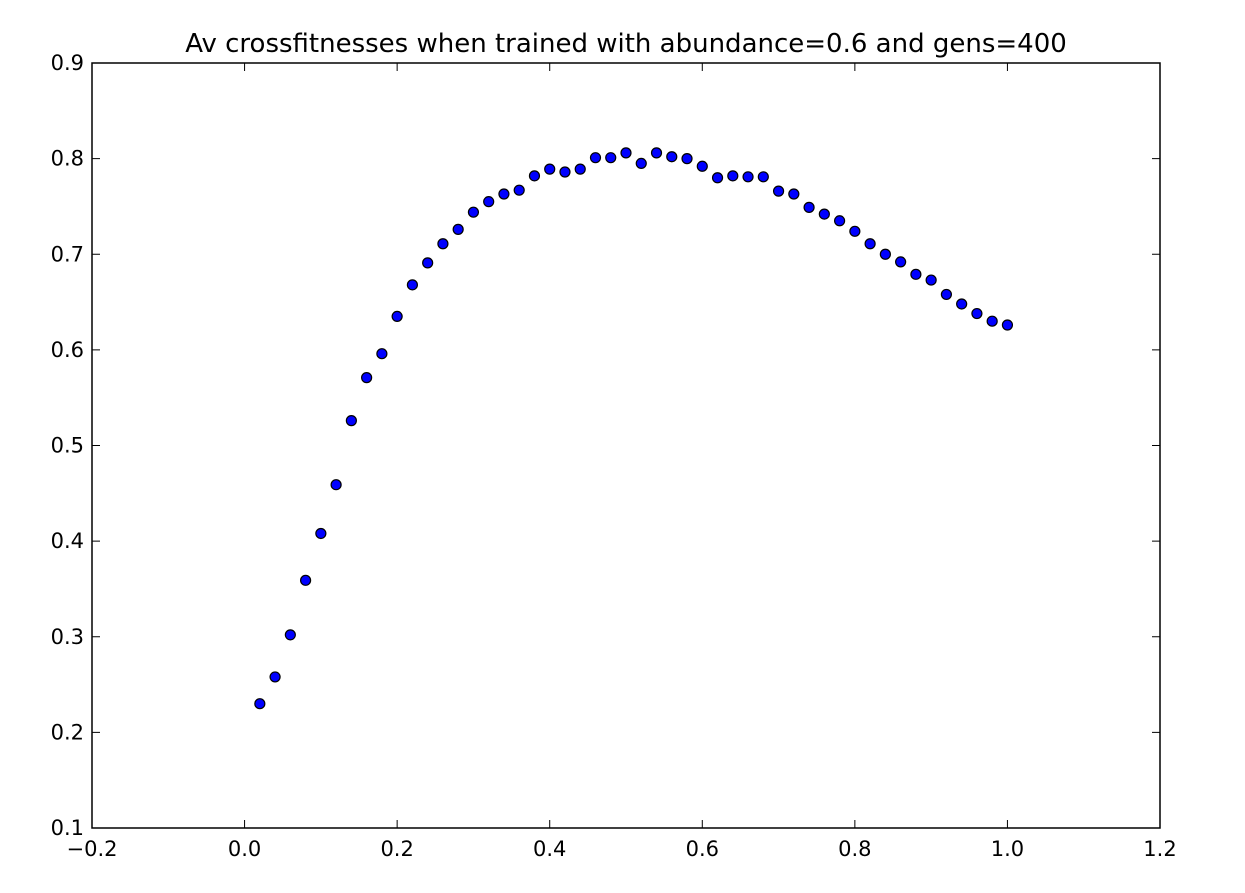 This screenshot has height=893, width=1245. What do you see at coordinates (67, 637) in the screenshot?
I see `y-tick-label: 0.3` at bounding box center [67, 637].